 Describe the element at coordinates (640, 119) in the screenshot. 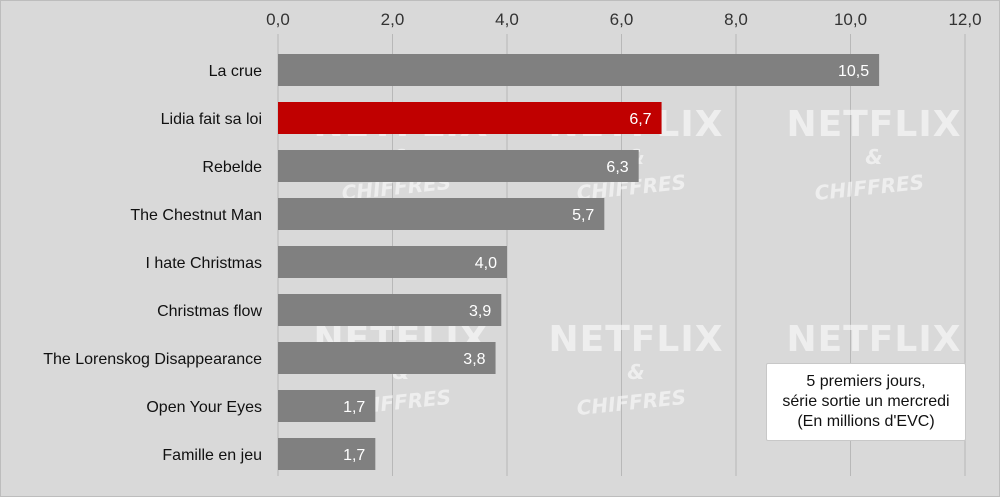

I see `data-label: 6,7` at that location.